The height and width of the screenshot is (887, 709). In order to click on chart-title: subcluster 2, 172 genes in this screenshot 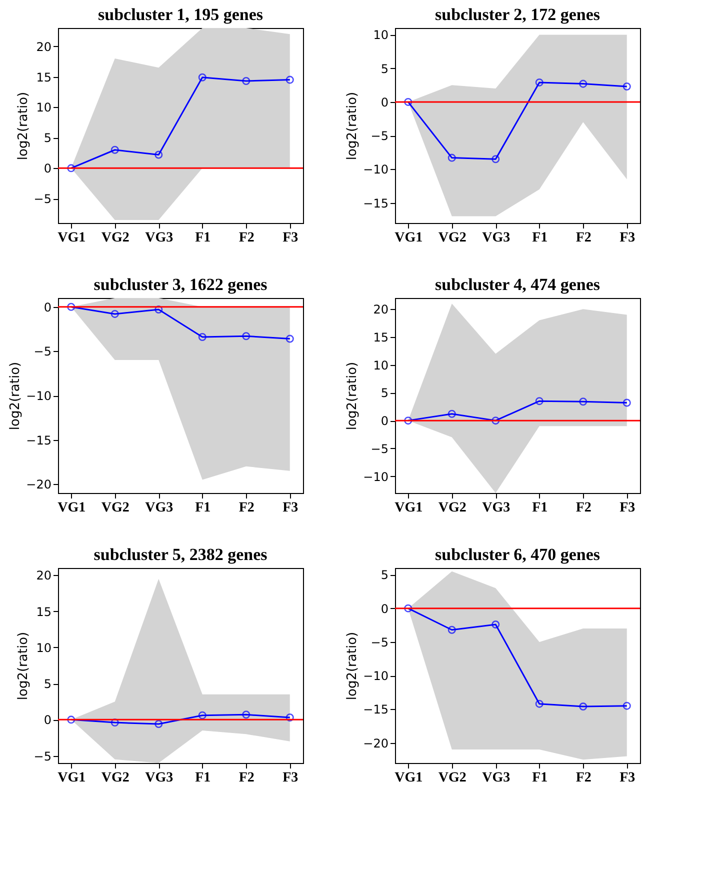, I will do `click(517, 14)`.